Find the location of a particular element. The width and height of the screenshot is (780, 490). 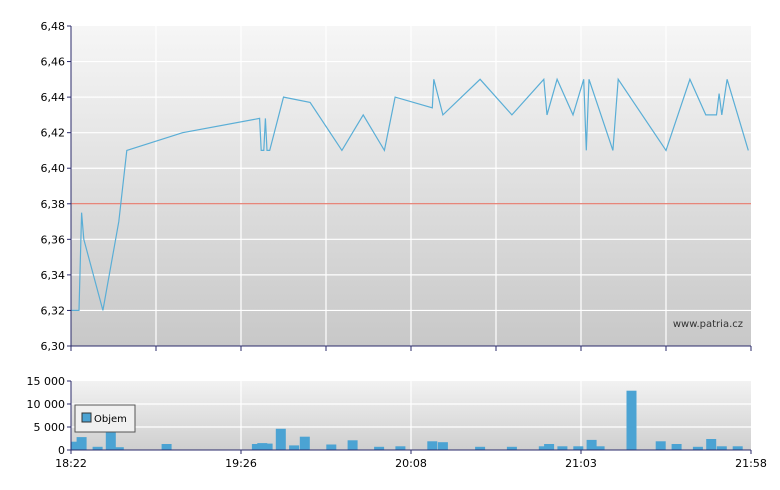

volume-y-tick-label: 0 is located at coordinates (61, 450).